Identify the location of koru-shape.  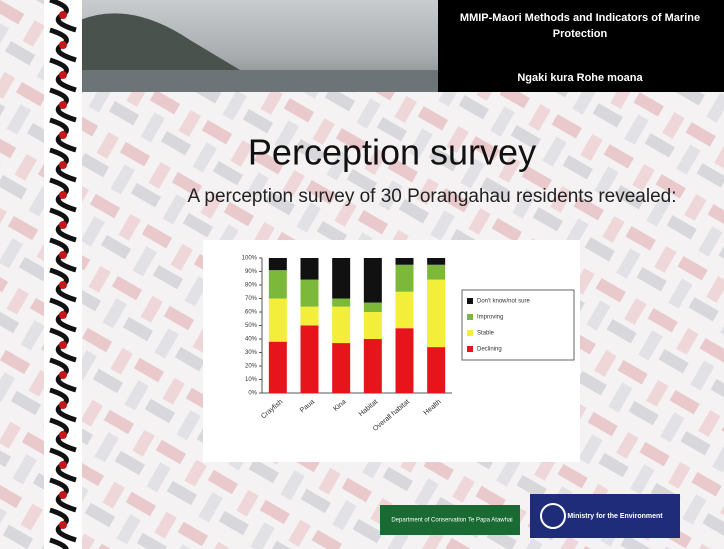
(59, 543).